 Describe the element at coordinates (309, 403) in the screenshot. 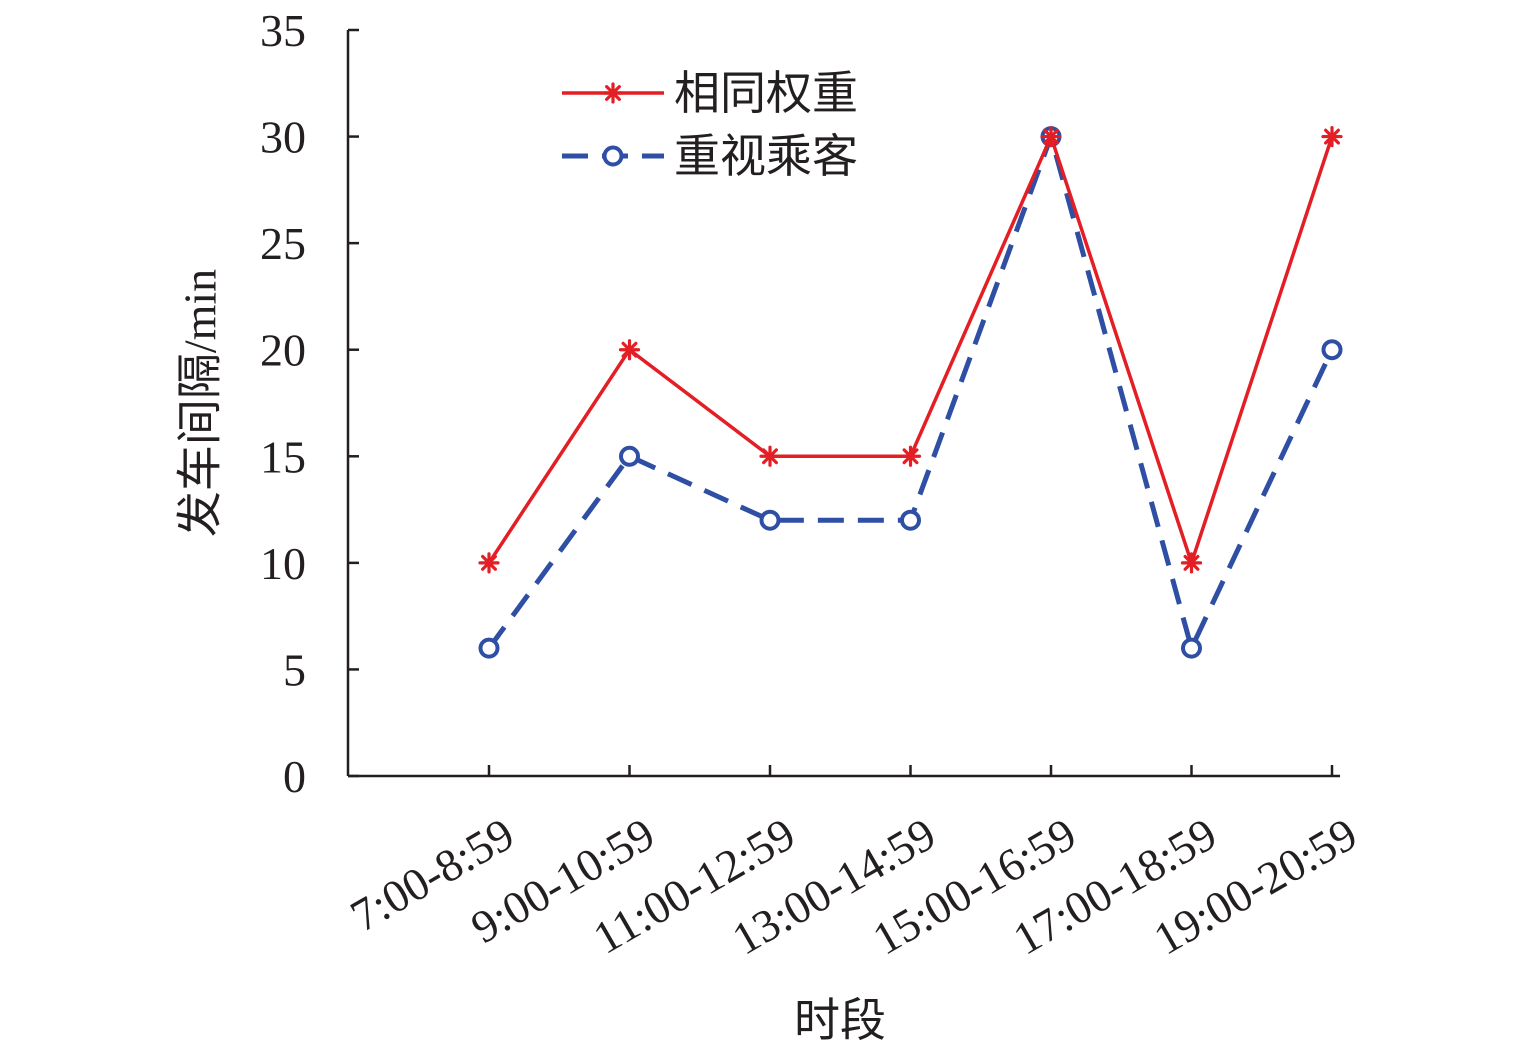

I see `y-ticks: 0 5 10 15 20 25 30 35` at that location.